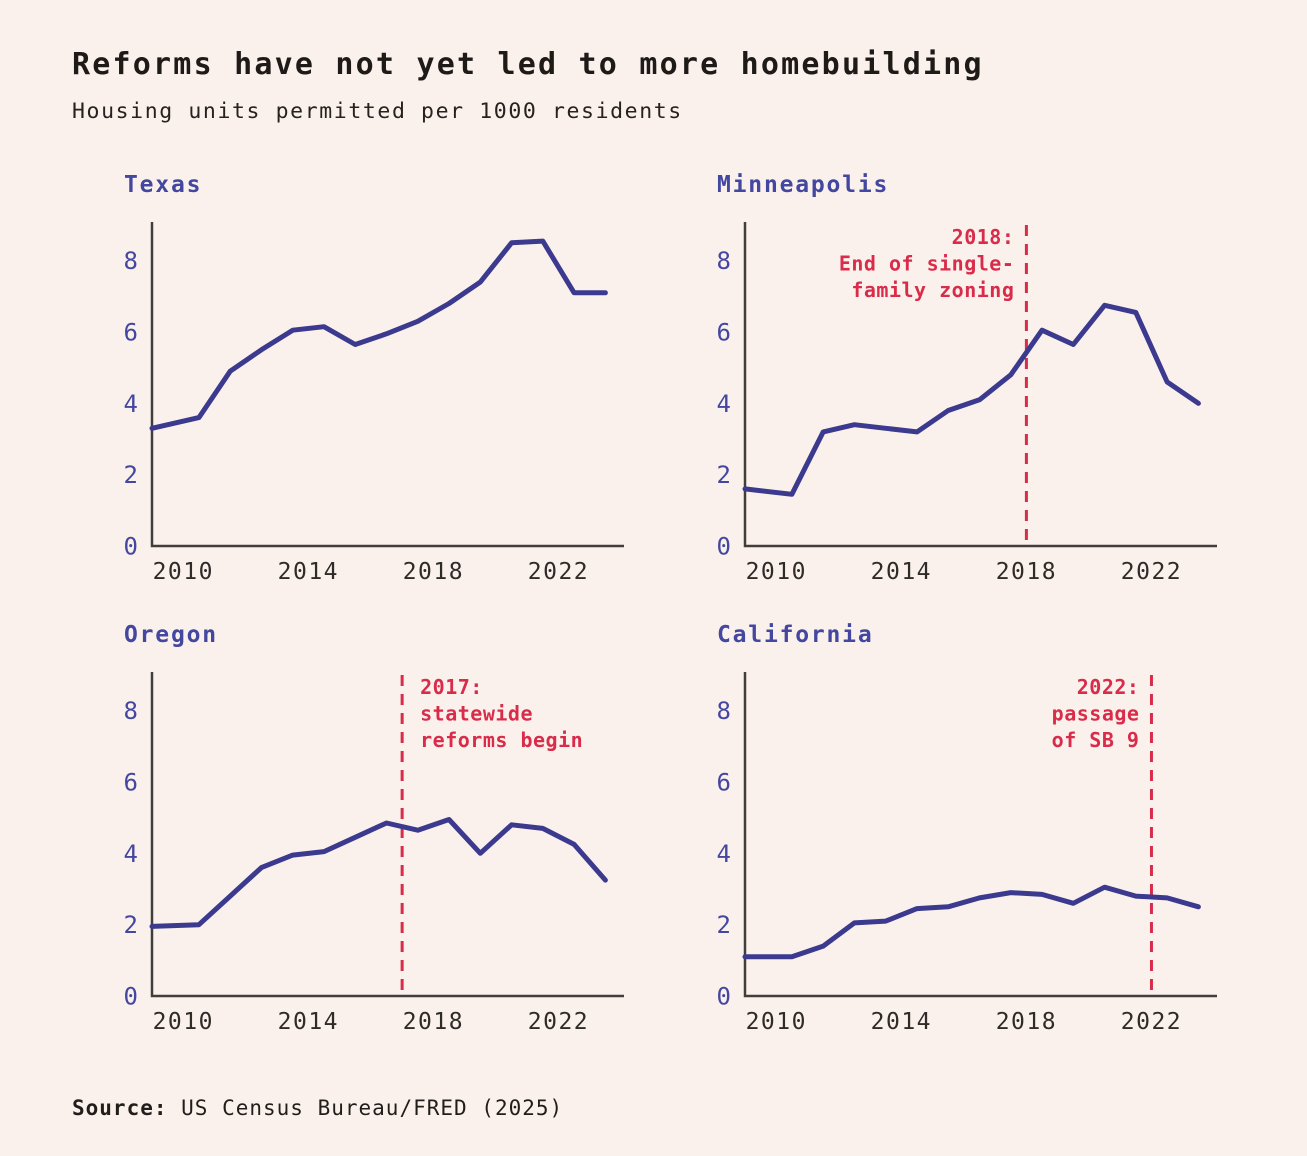 The height and width of the screenshot is (1156, 1307). Describe the element at coordinates (501, 740) in the screenshot. I see `annotation-line: reforms begin` at that location.